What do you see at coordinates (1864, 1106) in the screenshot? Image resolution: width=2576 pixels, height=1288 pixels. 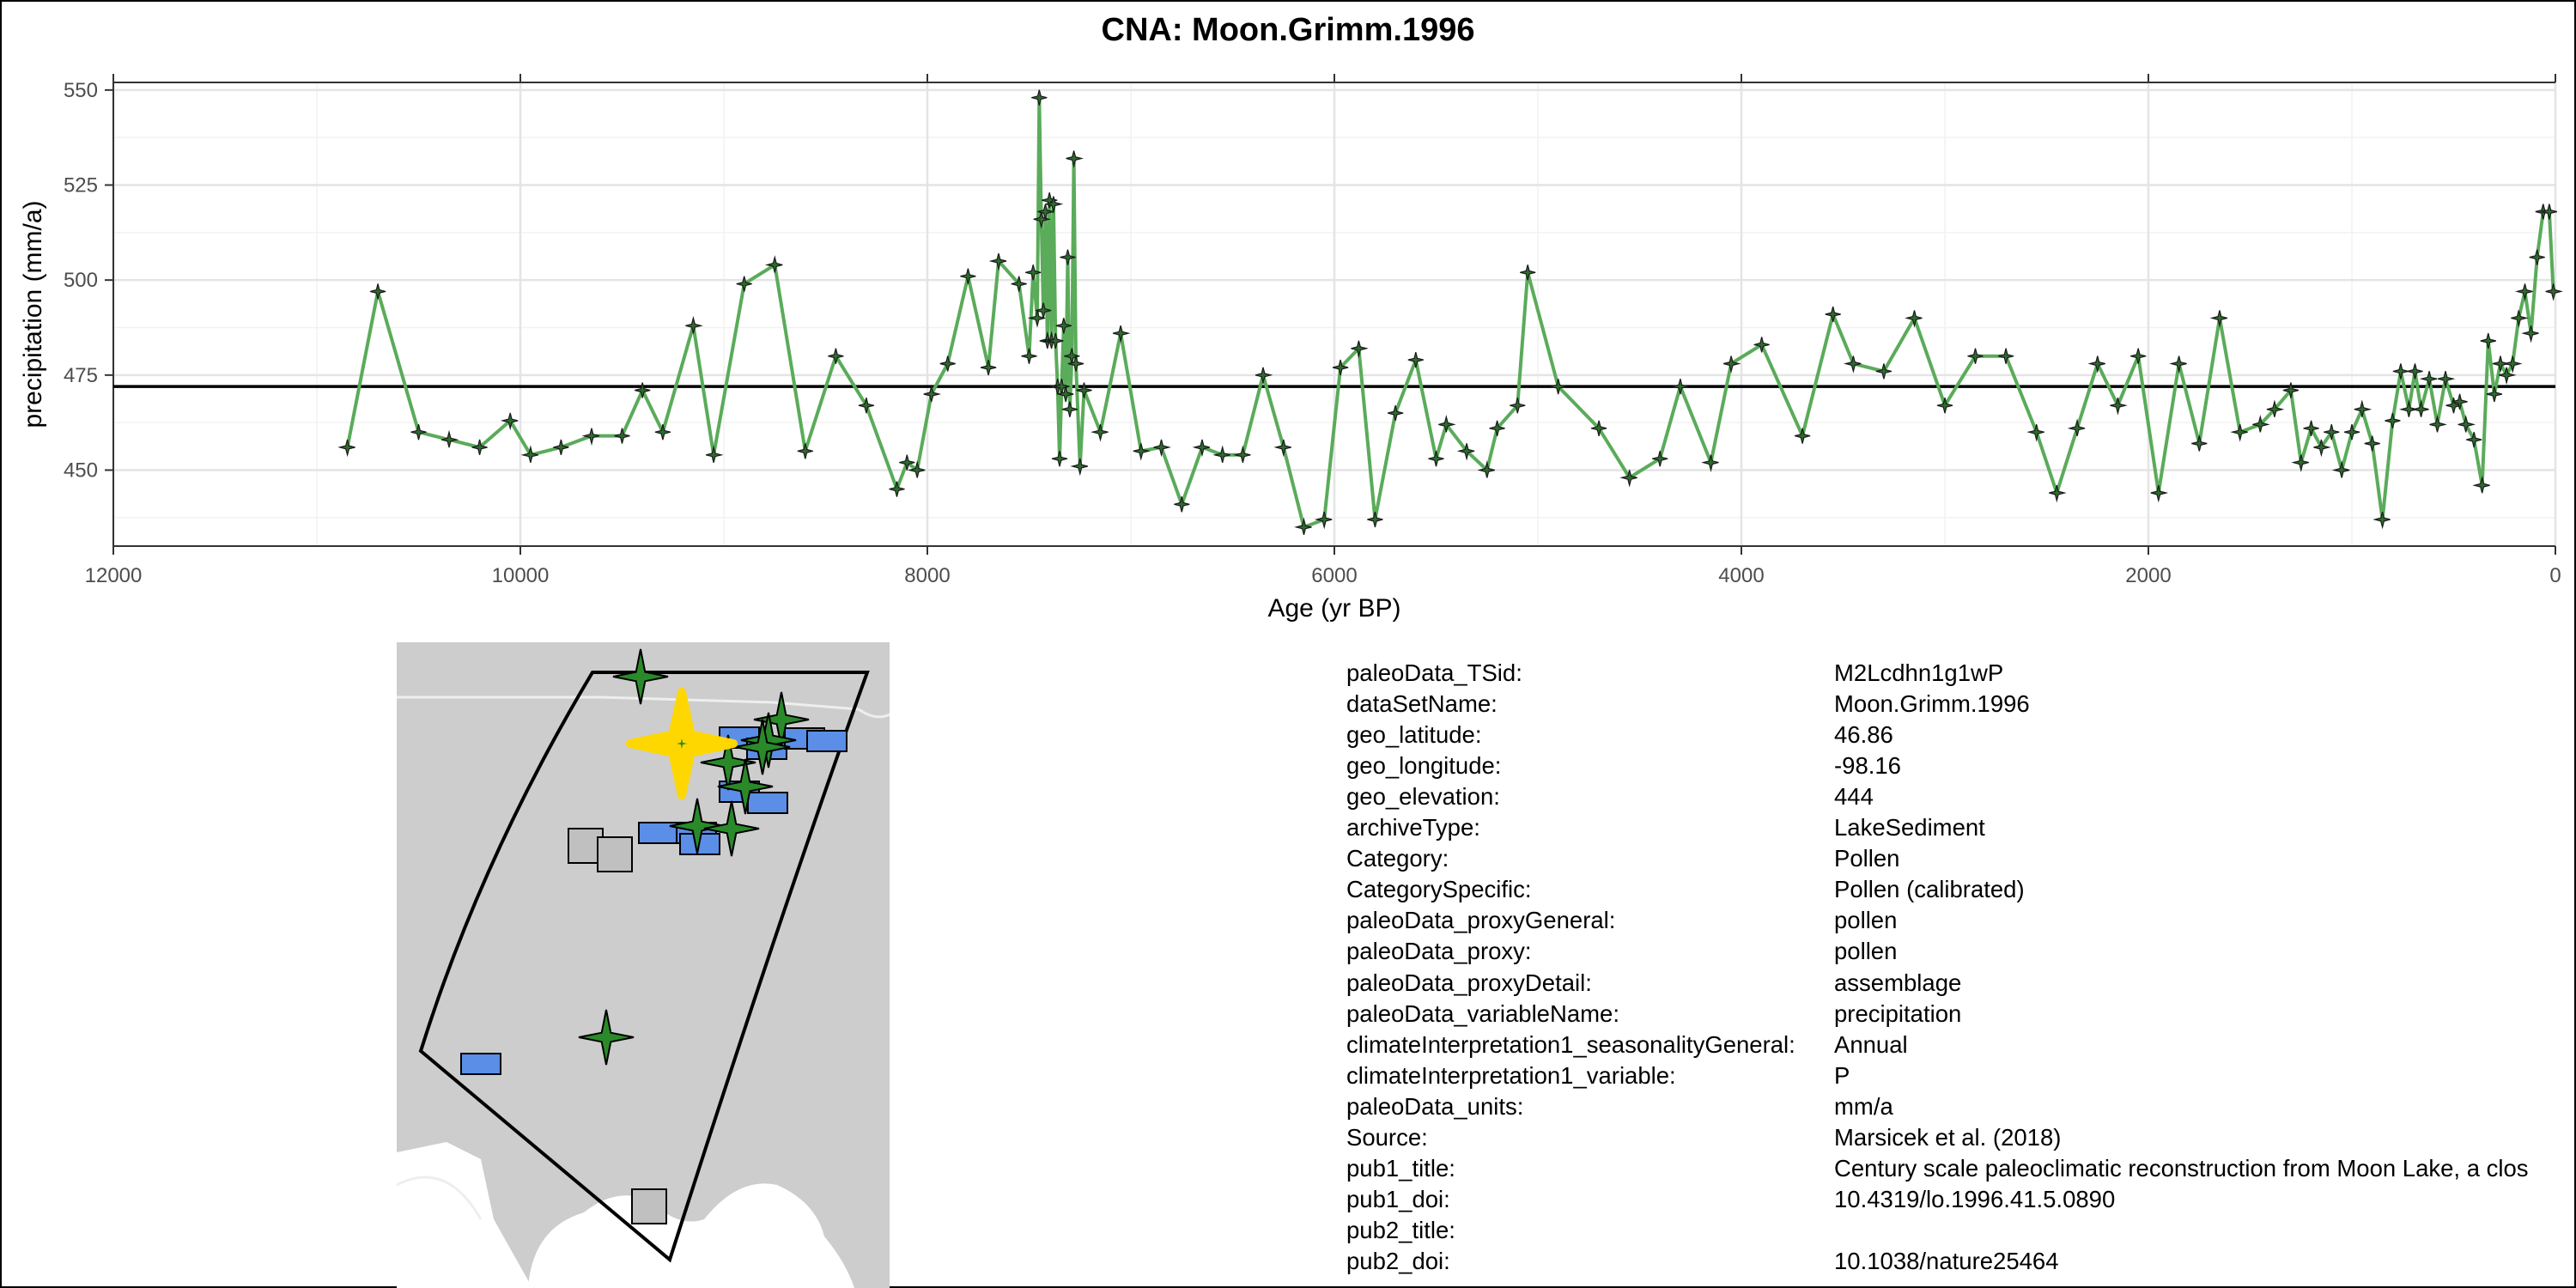 I see `metadata-value: mm/a` at bounding box center [1864, 1106].